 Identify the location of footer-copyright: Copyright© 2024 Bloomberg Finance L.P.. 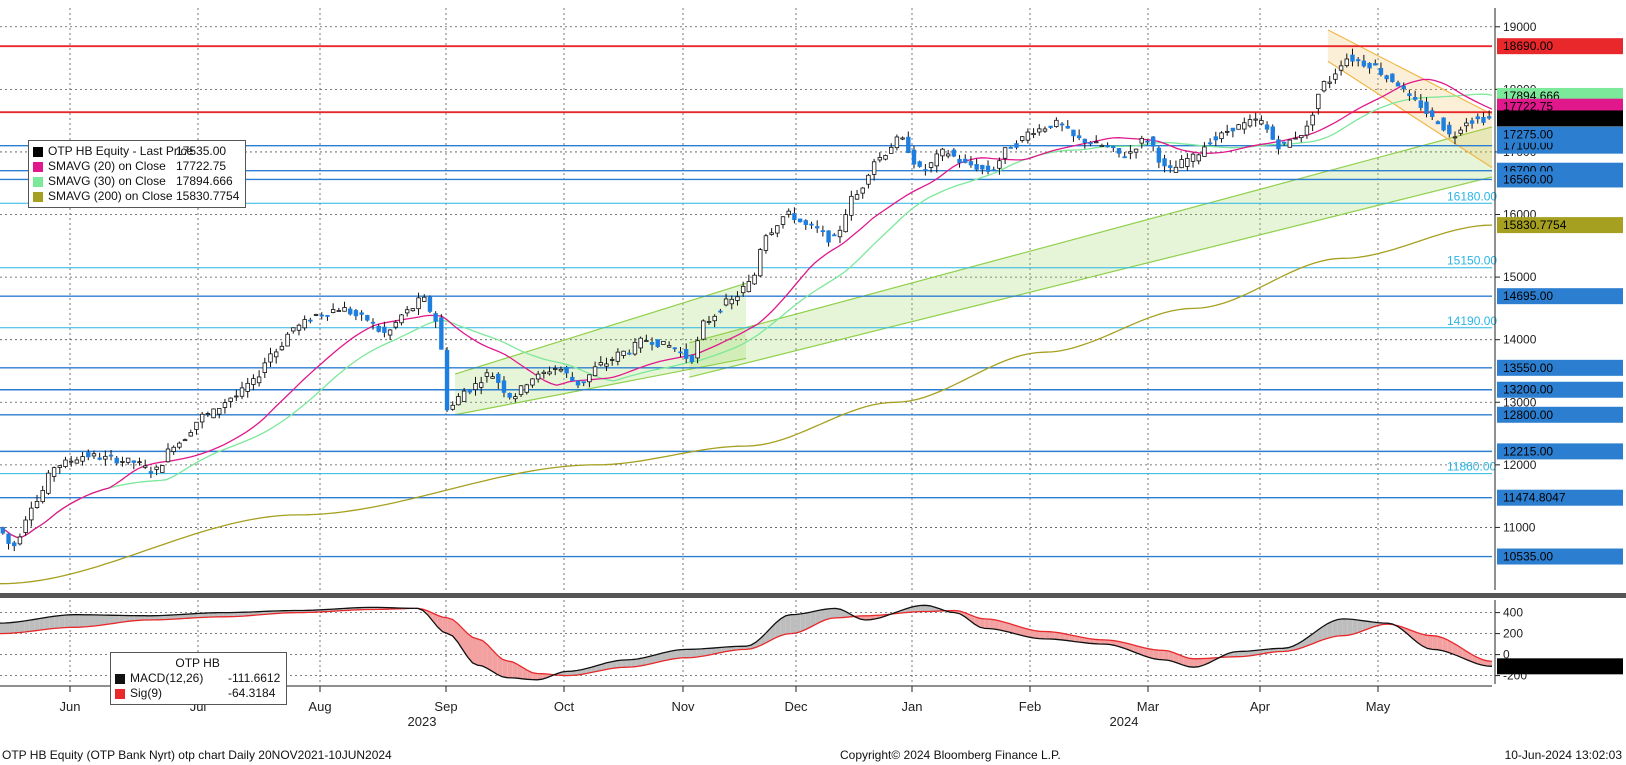
(950, 755).